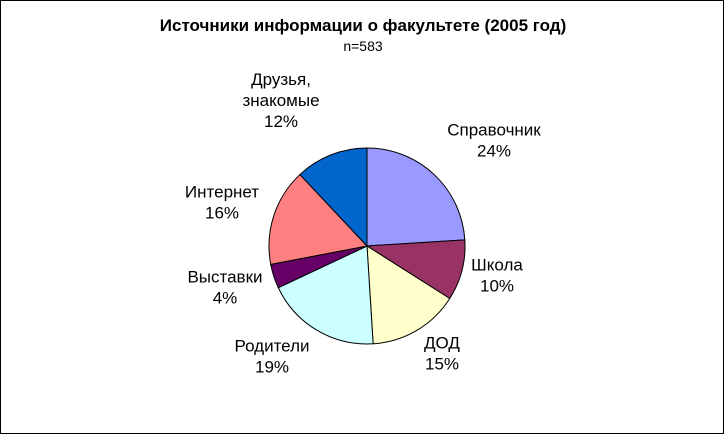  What do you see at coordinates (222, 213) in the screenshot?
I see `slice-value-label: 16%` at bounding box center [222, 213].